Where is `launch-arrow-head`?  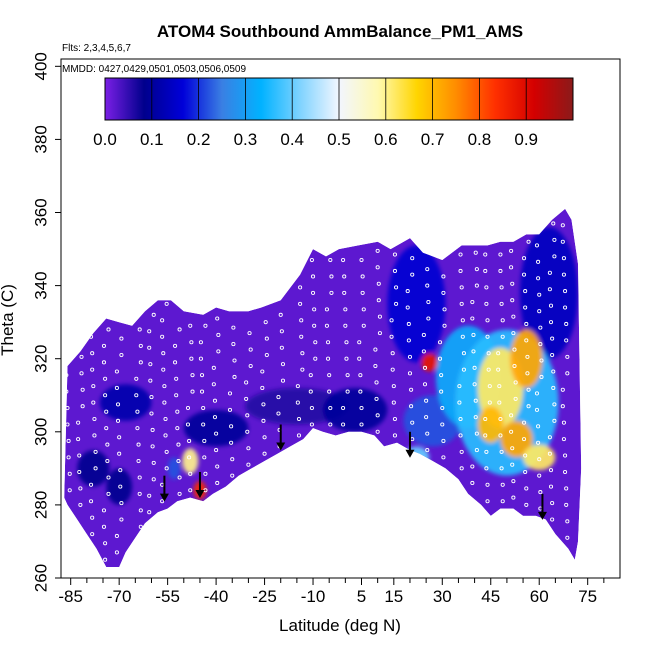 launch-arrow-head is located at coordinates (281, 446).